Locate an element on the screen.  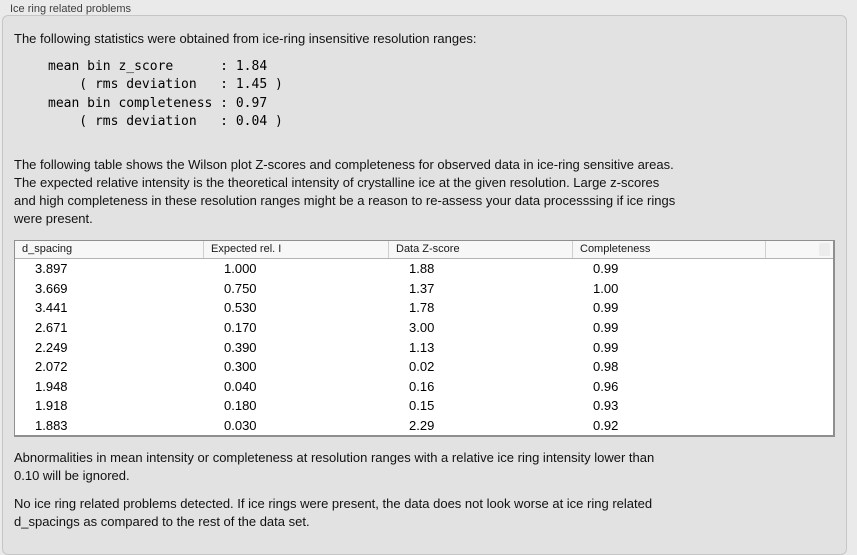
cell-data-z-score: 1.88 is located at coordinates (422, 268).